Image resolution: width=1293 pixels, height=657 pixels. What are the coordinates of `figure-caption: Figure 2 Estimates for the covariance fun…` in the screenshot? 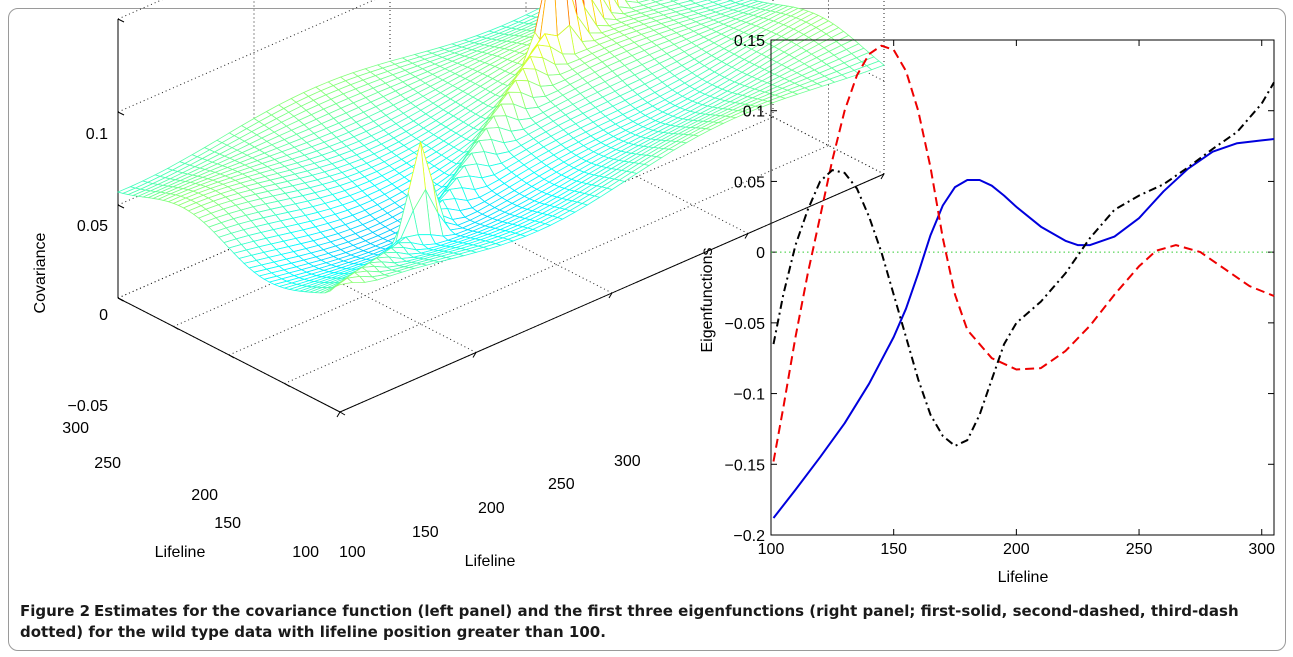 It's located at (645, 622).